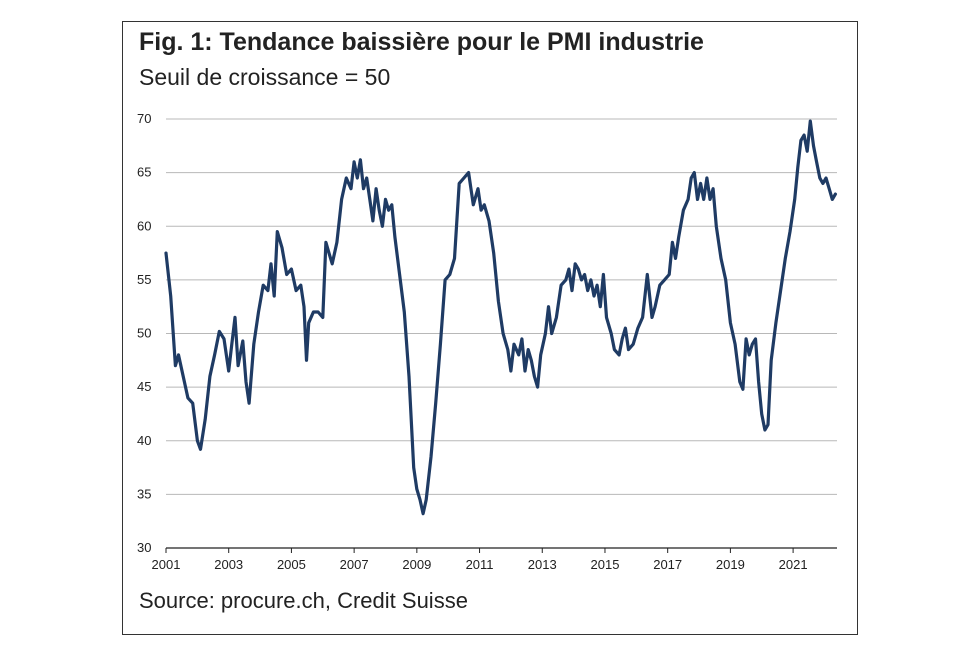 The image size is (980, 654). Describe the element at coordinates (166, 564) in the screenshot. I see `x-tick-label: 2001` at that location.